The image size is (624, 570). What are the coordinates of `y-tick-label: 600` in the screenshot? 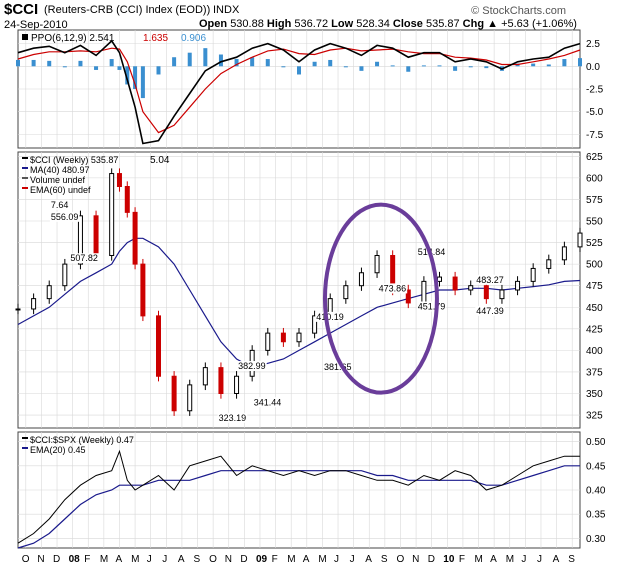 It's located at (594, 178).